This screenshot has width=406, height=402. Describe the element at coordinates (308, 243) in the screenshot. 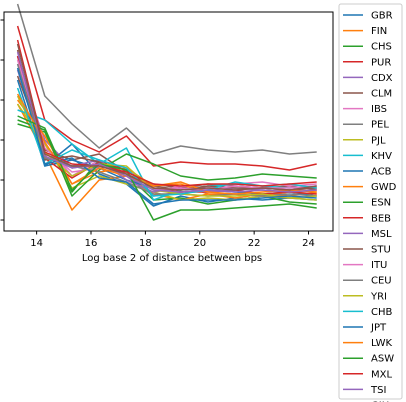

I see `x-tick-label: 24` at that location.